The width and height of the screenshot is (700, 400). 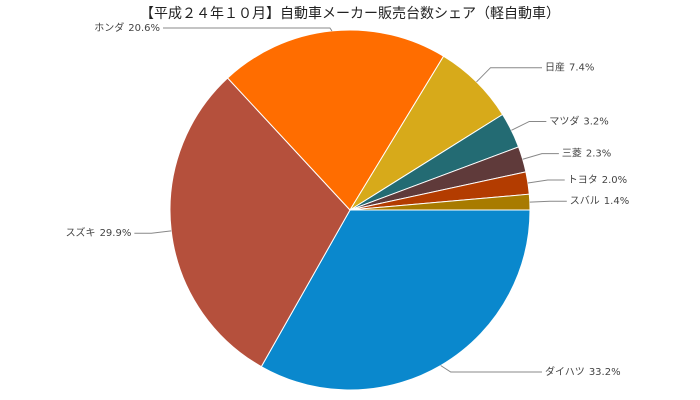 I want to click on slice-label-name: スズキ, so click(x=81, y=232).